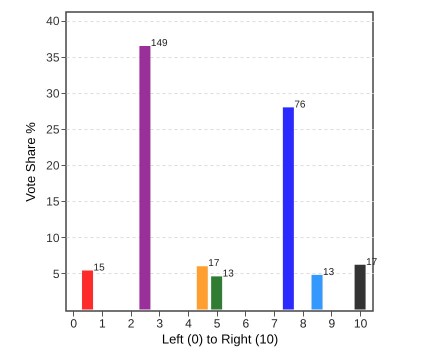 This screenshot has height=360, width=441. What do you see at coordinates (74, 323) in the screenshot?
I see `x-tick-label: 0` at bounding box center [74, 323].